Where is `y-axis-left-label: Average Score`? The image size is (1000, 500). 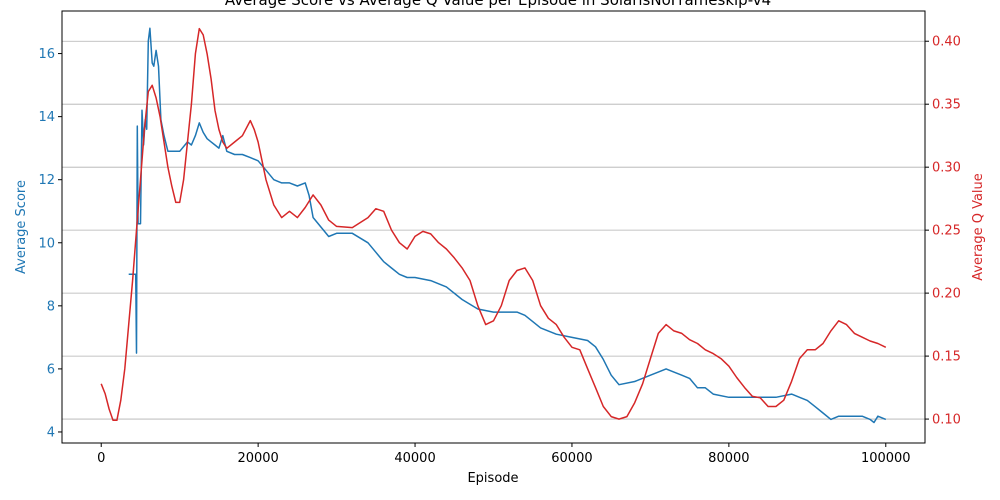
y-axis-left-label: Average Score is located at coordinates (21, 227).